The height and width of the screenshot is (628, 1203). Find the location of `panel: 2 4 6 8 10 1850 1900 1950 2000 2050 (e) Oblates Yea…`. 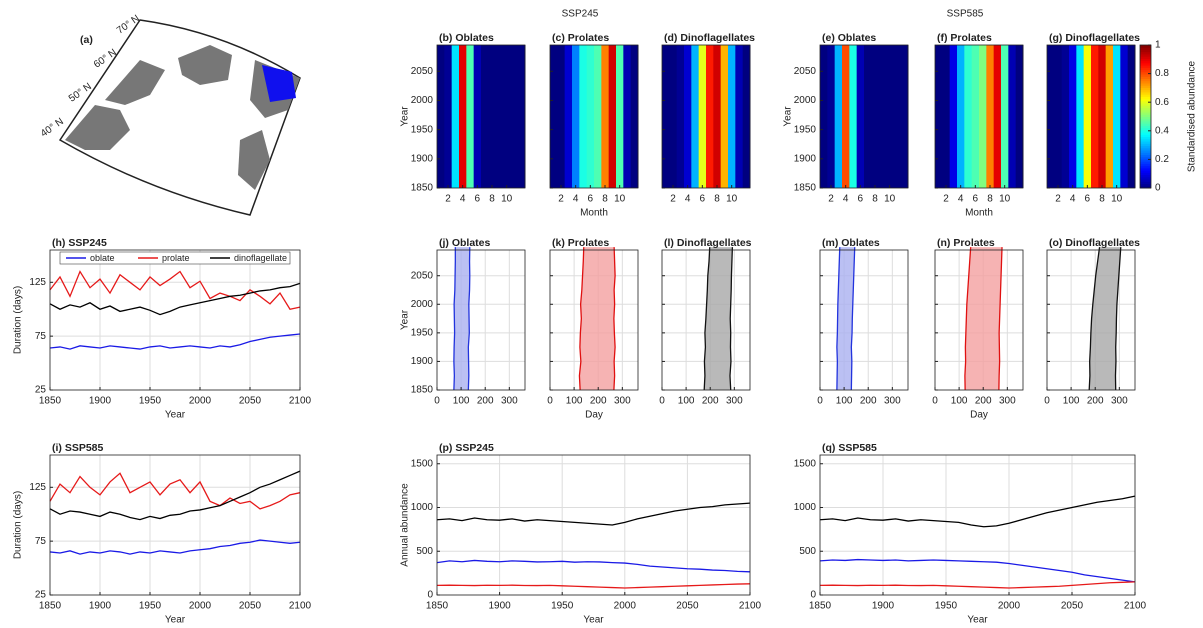

panel: 2 4 6 8 10 1850 1900 1950 2000 2050 (e) Oblates Yea… is located at coordinates (846, 118).